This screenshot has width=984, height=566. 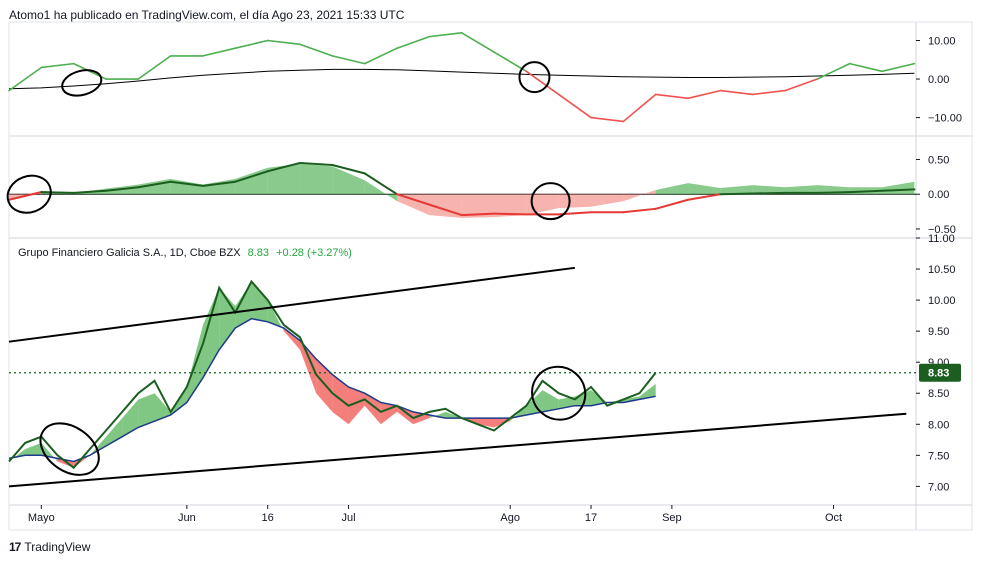 What do you see at coordinates (833, 518) in the screenshot?
I see `time-axis-label: Oct` at bounding box center [833, 518].